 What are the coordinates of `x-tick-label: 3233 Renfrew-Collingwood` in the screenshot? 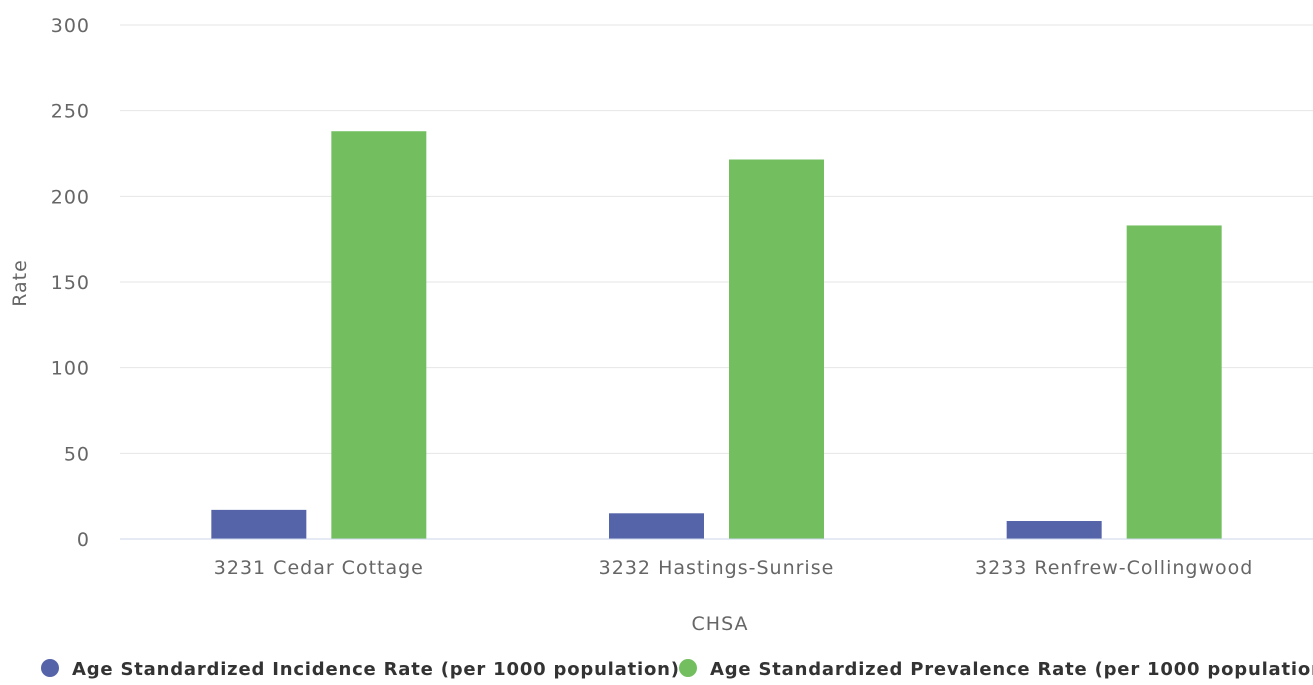 It's located at (1114, 568).